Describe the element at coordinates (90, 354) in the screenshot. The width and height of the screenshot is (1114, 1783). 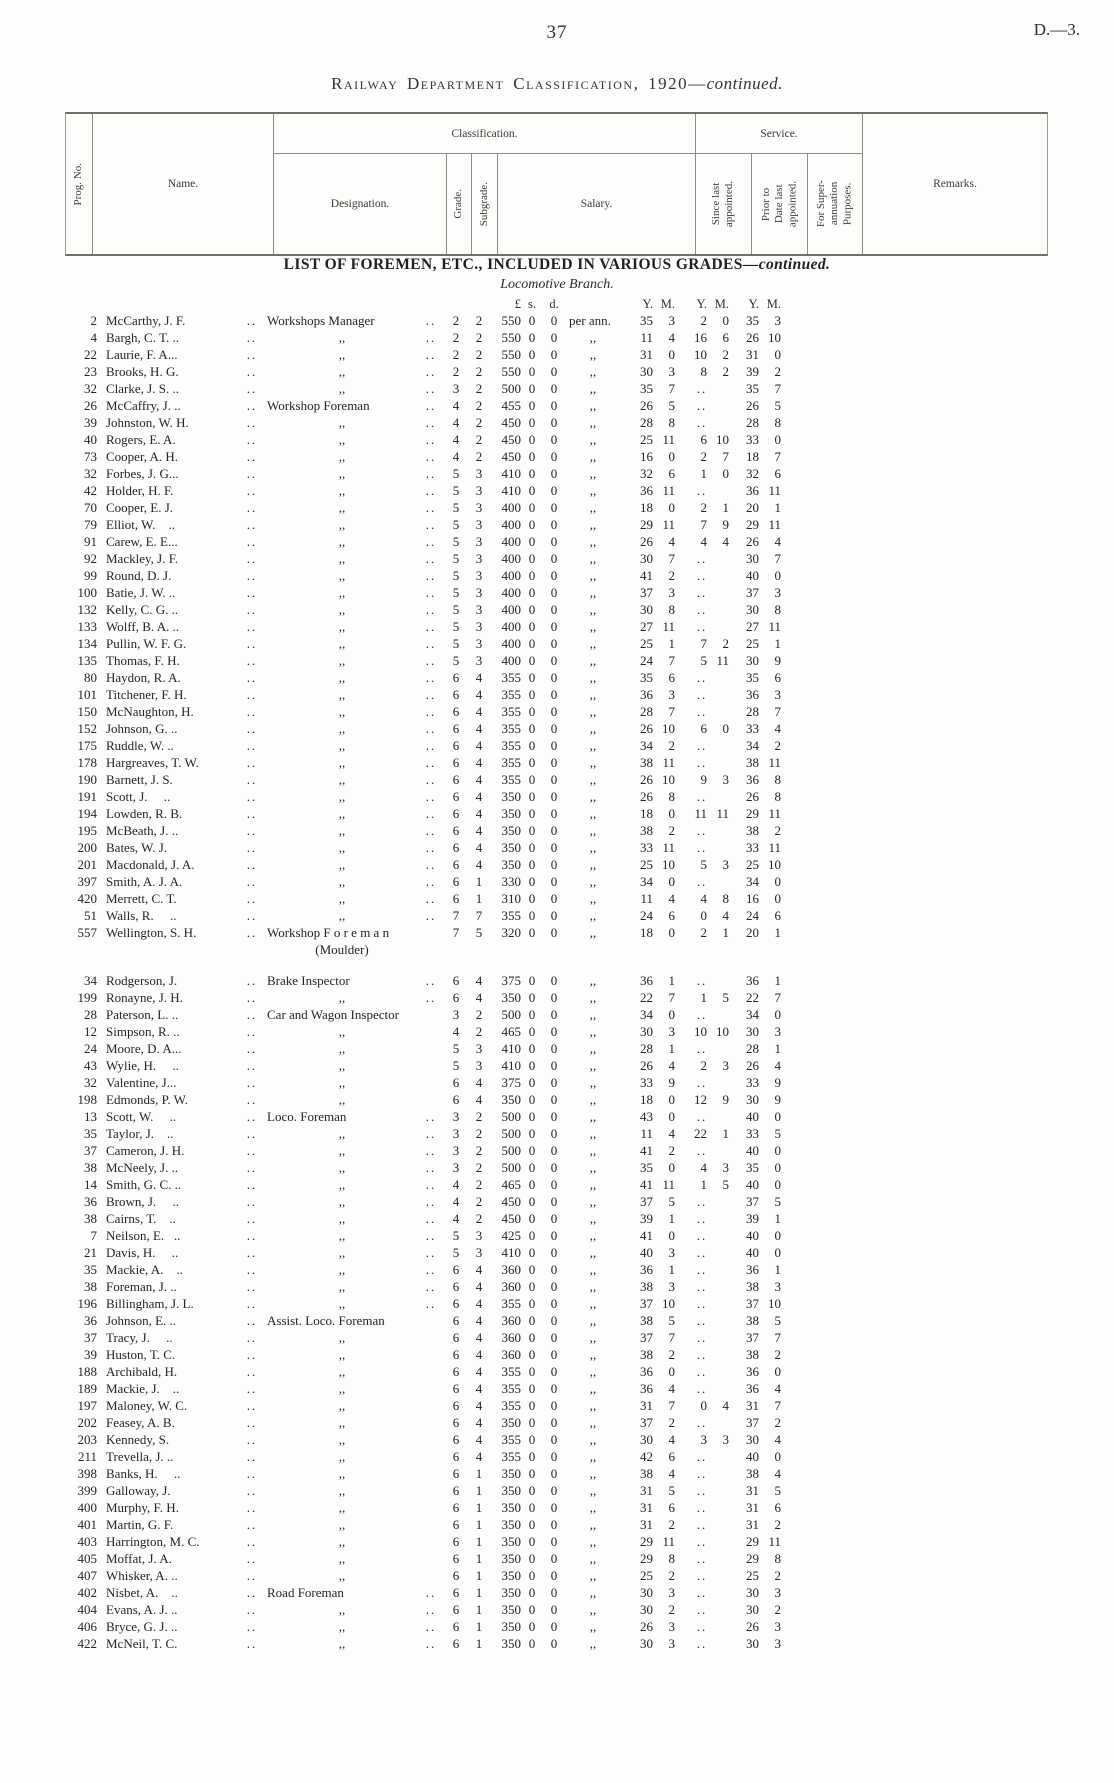
I see `prog-no: 22` at that location.